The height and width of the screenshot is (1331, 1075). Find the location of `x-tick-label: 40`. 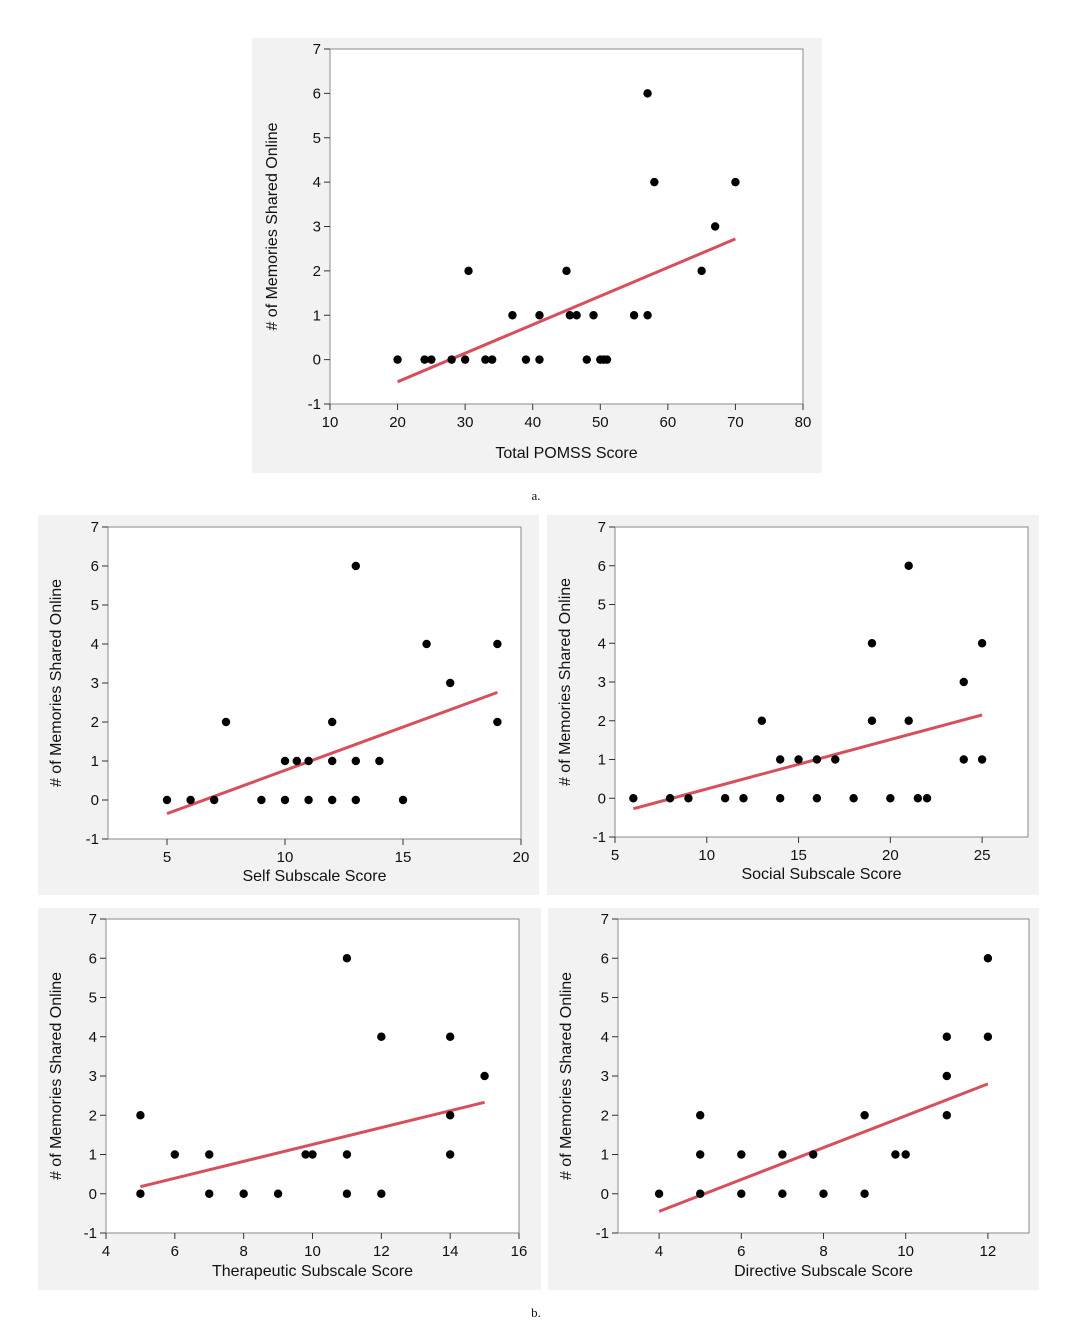

x-tick-label: 40 is located at coordinates (532, 422).